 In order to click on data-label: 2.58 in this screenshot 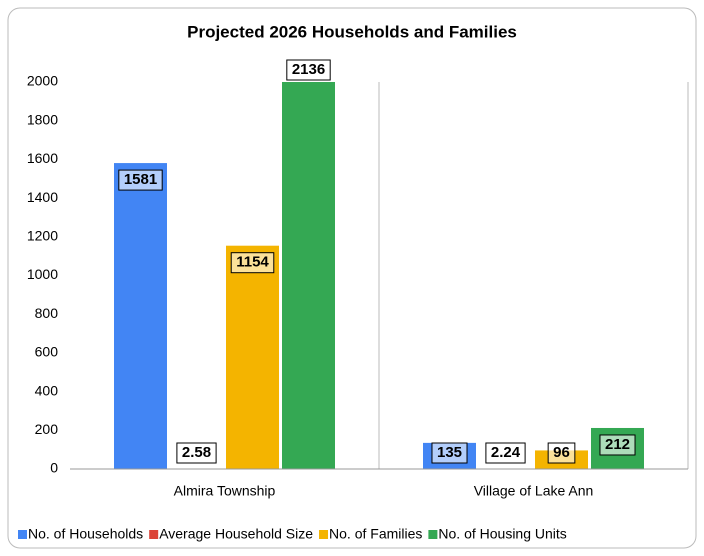, I will do `click(196, 452)`.